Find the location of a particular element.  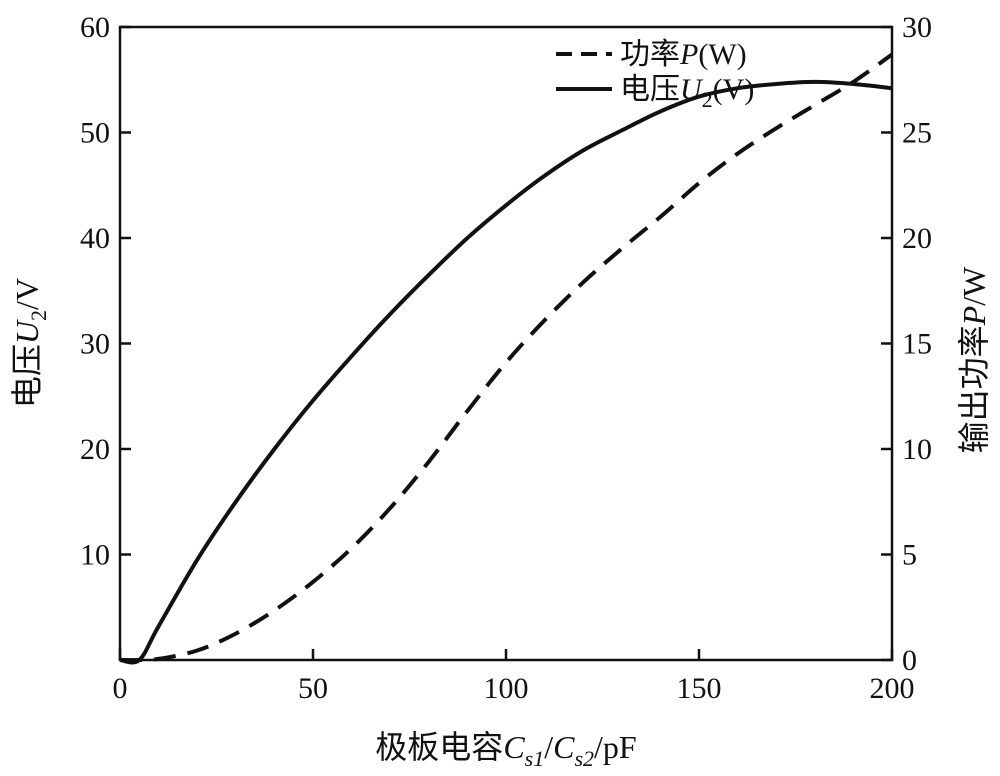

legend-voltage-prefix: 电压 is located at coordinates (650, 89).